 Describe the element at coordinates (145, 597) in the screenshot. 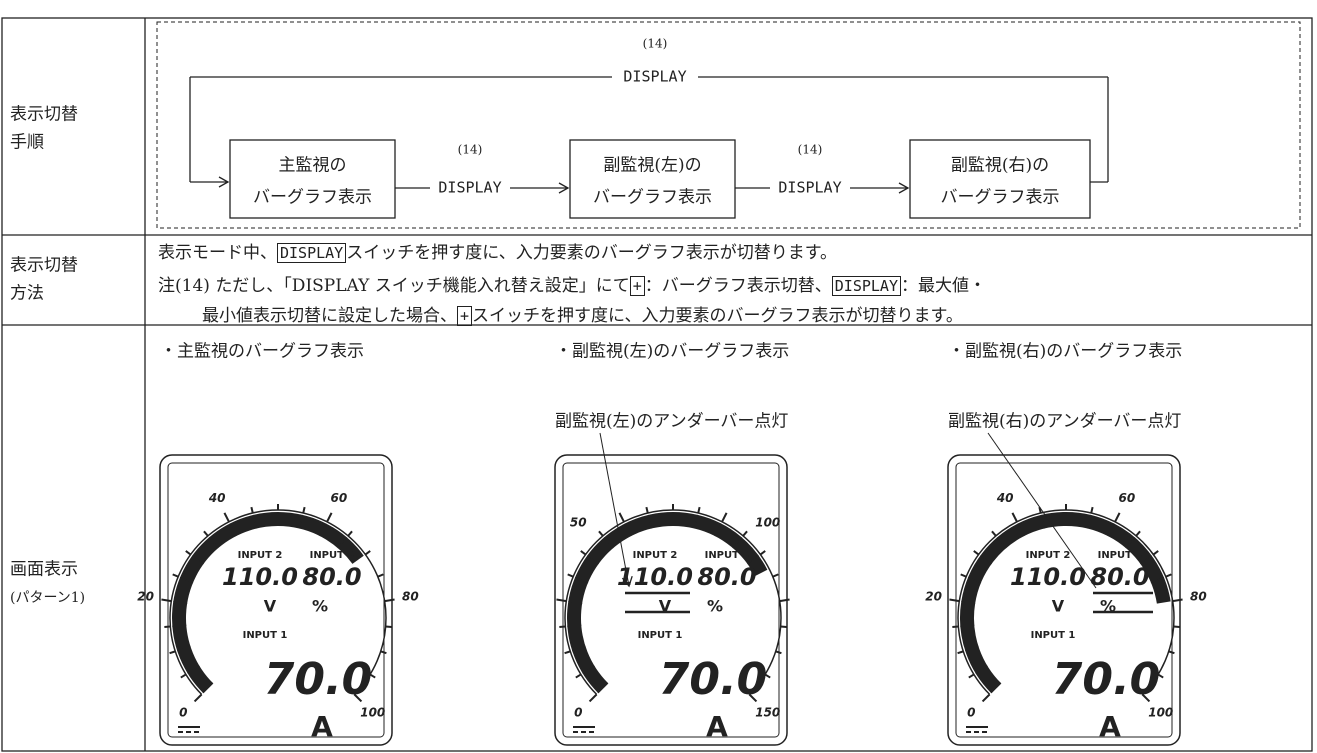

I see `text: 20` at that location.